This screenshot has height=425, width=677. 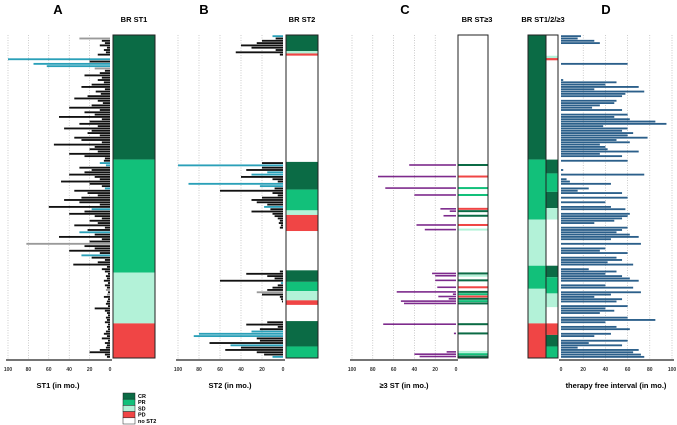 What do you see at coordinates (352, 370) in the screenshot?
I see `tick-label-c: 100` at bounding box center [352, 370].